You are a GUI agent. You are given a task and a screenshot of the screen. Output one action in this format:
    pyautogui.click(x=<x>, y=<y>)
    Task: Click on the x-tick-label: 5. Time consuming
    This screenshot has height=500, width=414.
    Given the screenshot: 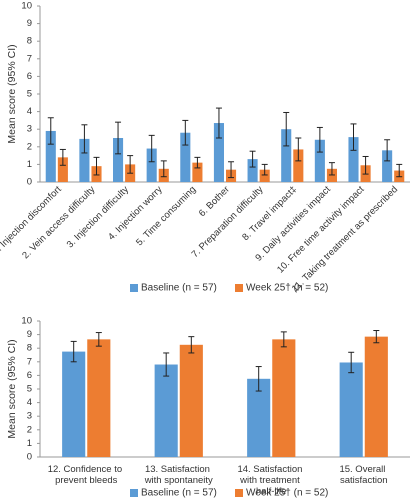 What is the action you would take?
    pyautogui.click(x=166, y=216)
    